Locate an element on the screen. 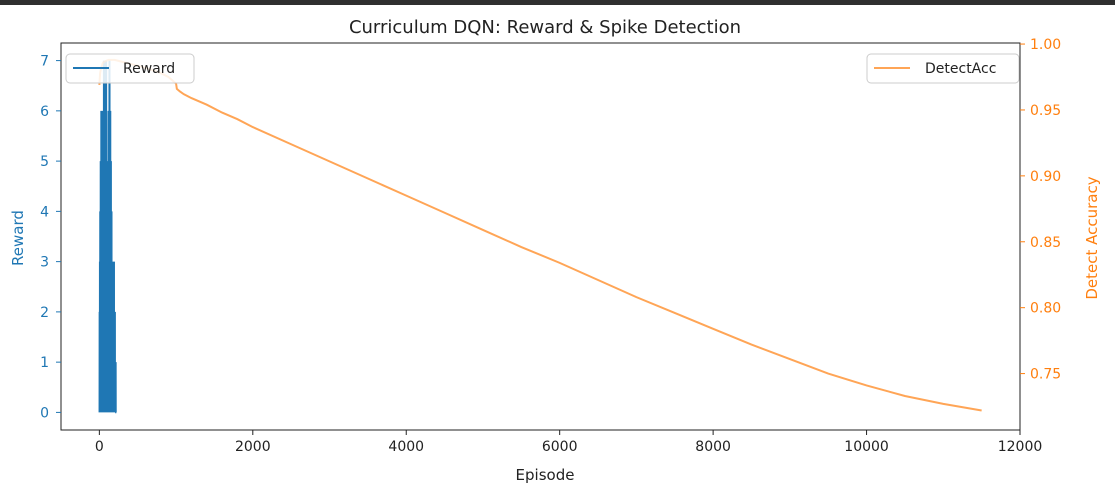  x-tick-label: 4000 is located at coordinates (406, 447).